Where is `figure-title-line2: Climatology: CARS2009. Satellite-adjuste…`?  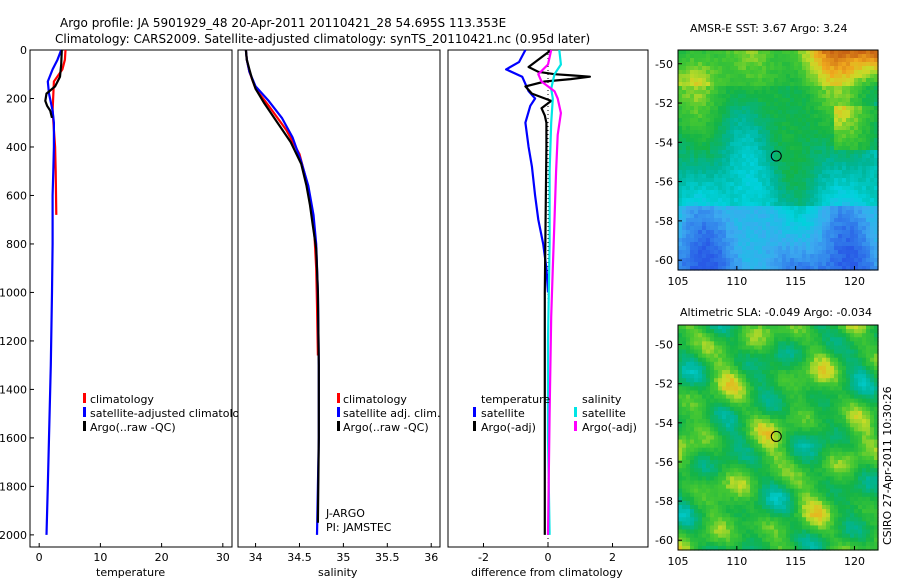
figure-title-line2: Climatology: CARS2009. Satellite-adjuste… is located at coordinates (322, 39).